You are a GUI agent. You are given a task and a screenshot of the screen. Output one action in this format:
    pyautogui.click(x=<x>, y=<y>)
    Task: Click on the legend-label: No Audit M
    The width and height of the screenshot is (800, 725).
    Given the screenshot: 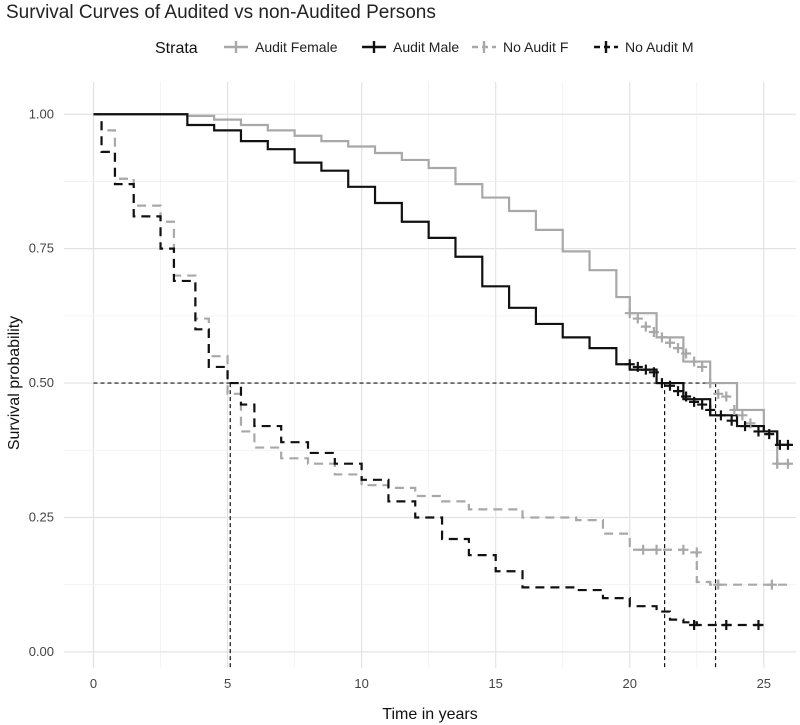 What is the action you would take?
    pyautogui.click(x=659, y=47)
    